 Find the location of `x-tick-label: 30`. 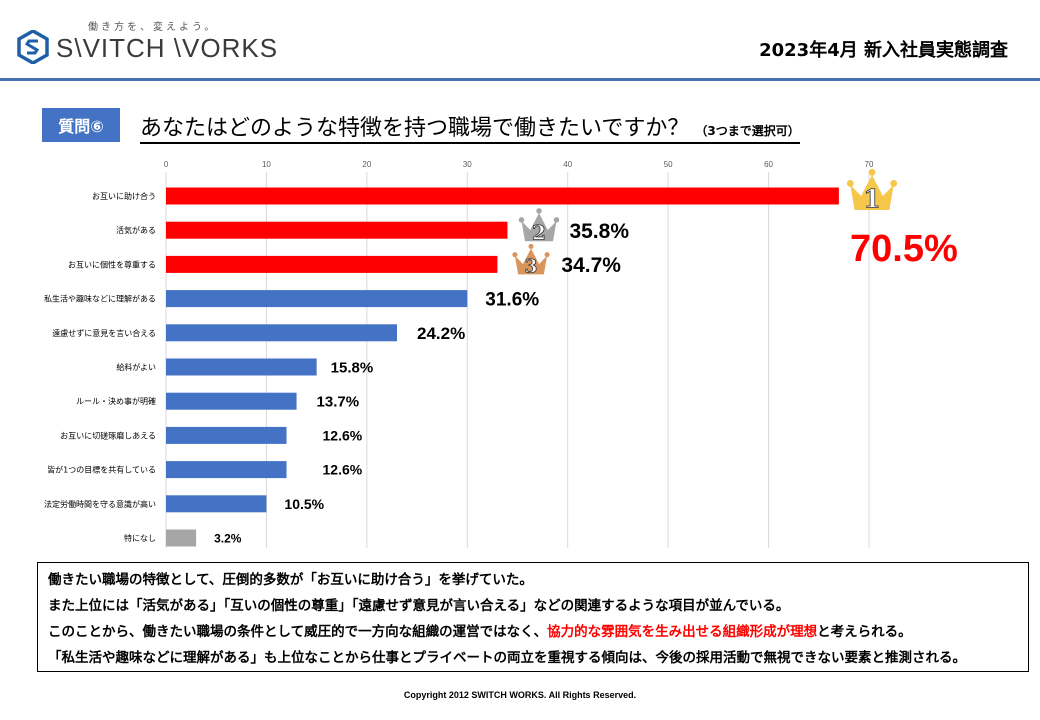

x-tick-label: 30 is located at coordinates (467, 164).